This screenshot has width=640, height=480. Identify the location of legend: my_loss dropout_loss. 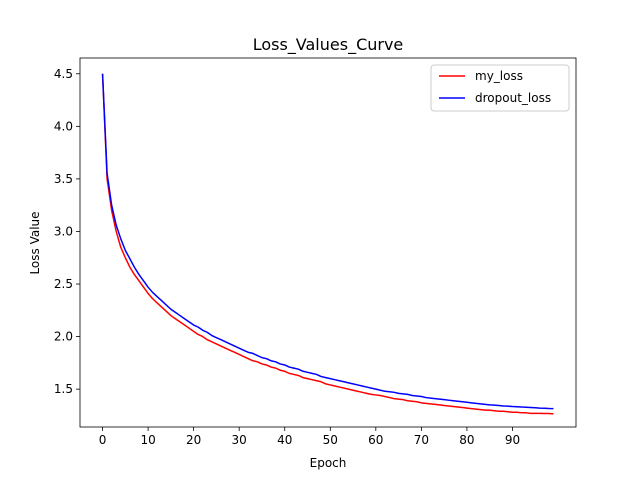
(500, 88).